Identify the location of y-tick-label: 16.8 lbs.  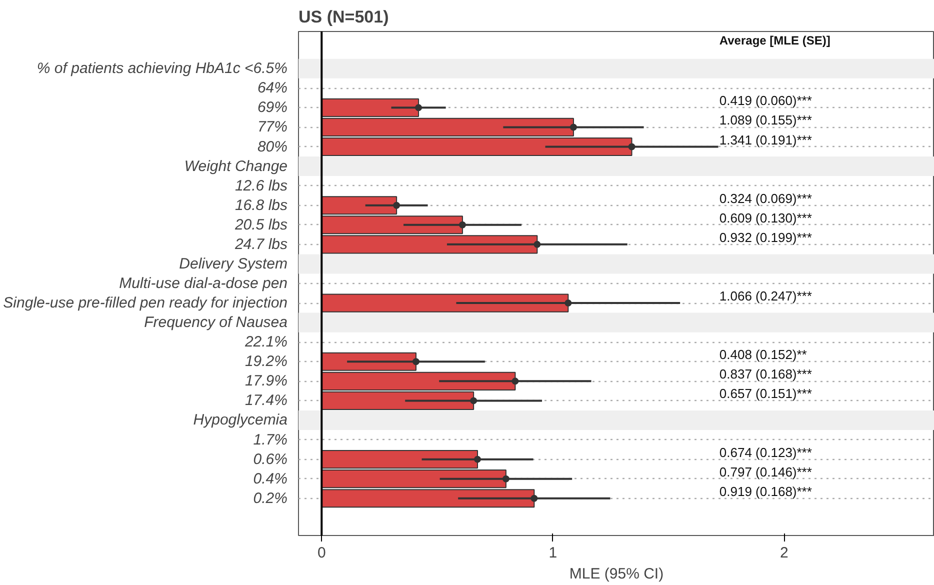
(261, 205).